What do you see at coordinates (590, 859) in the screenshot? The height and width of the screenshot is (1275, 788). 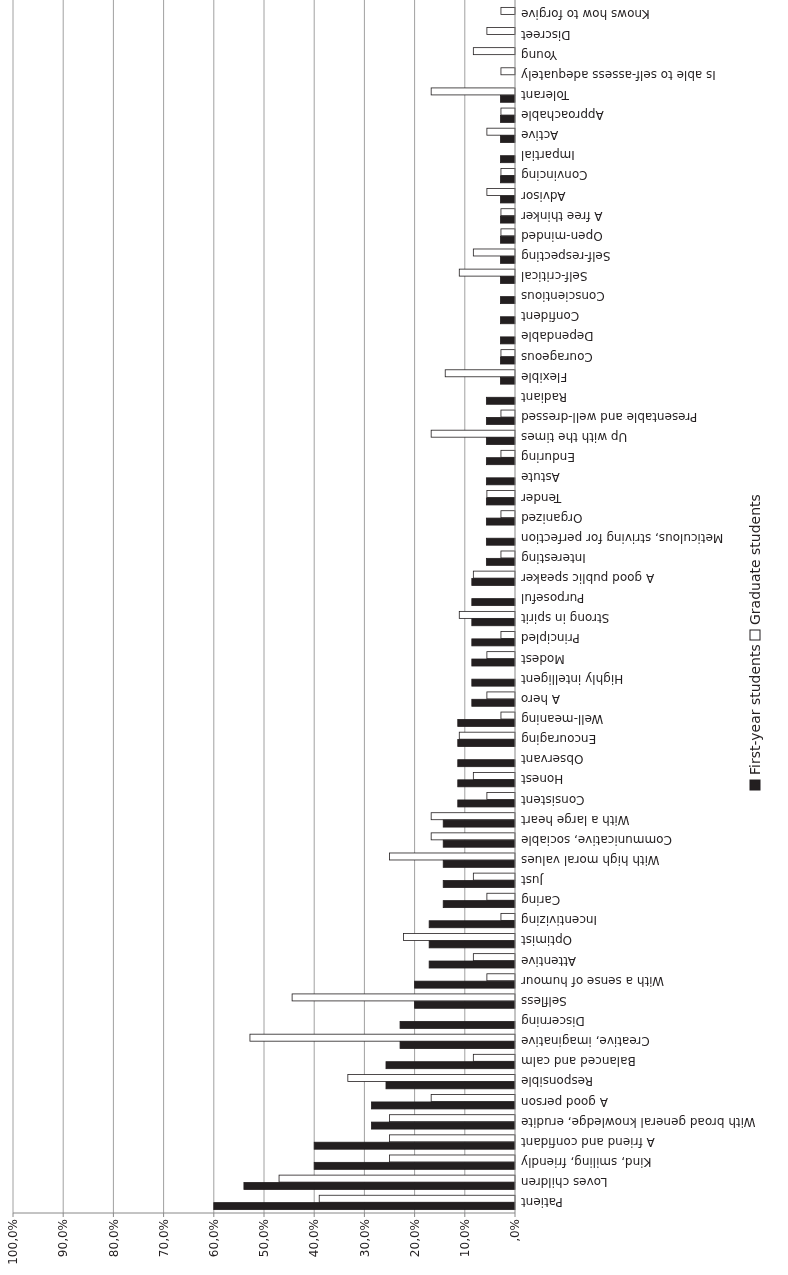 I see `y-tick-label: With high moral values` at bounding box center [590, 859].